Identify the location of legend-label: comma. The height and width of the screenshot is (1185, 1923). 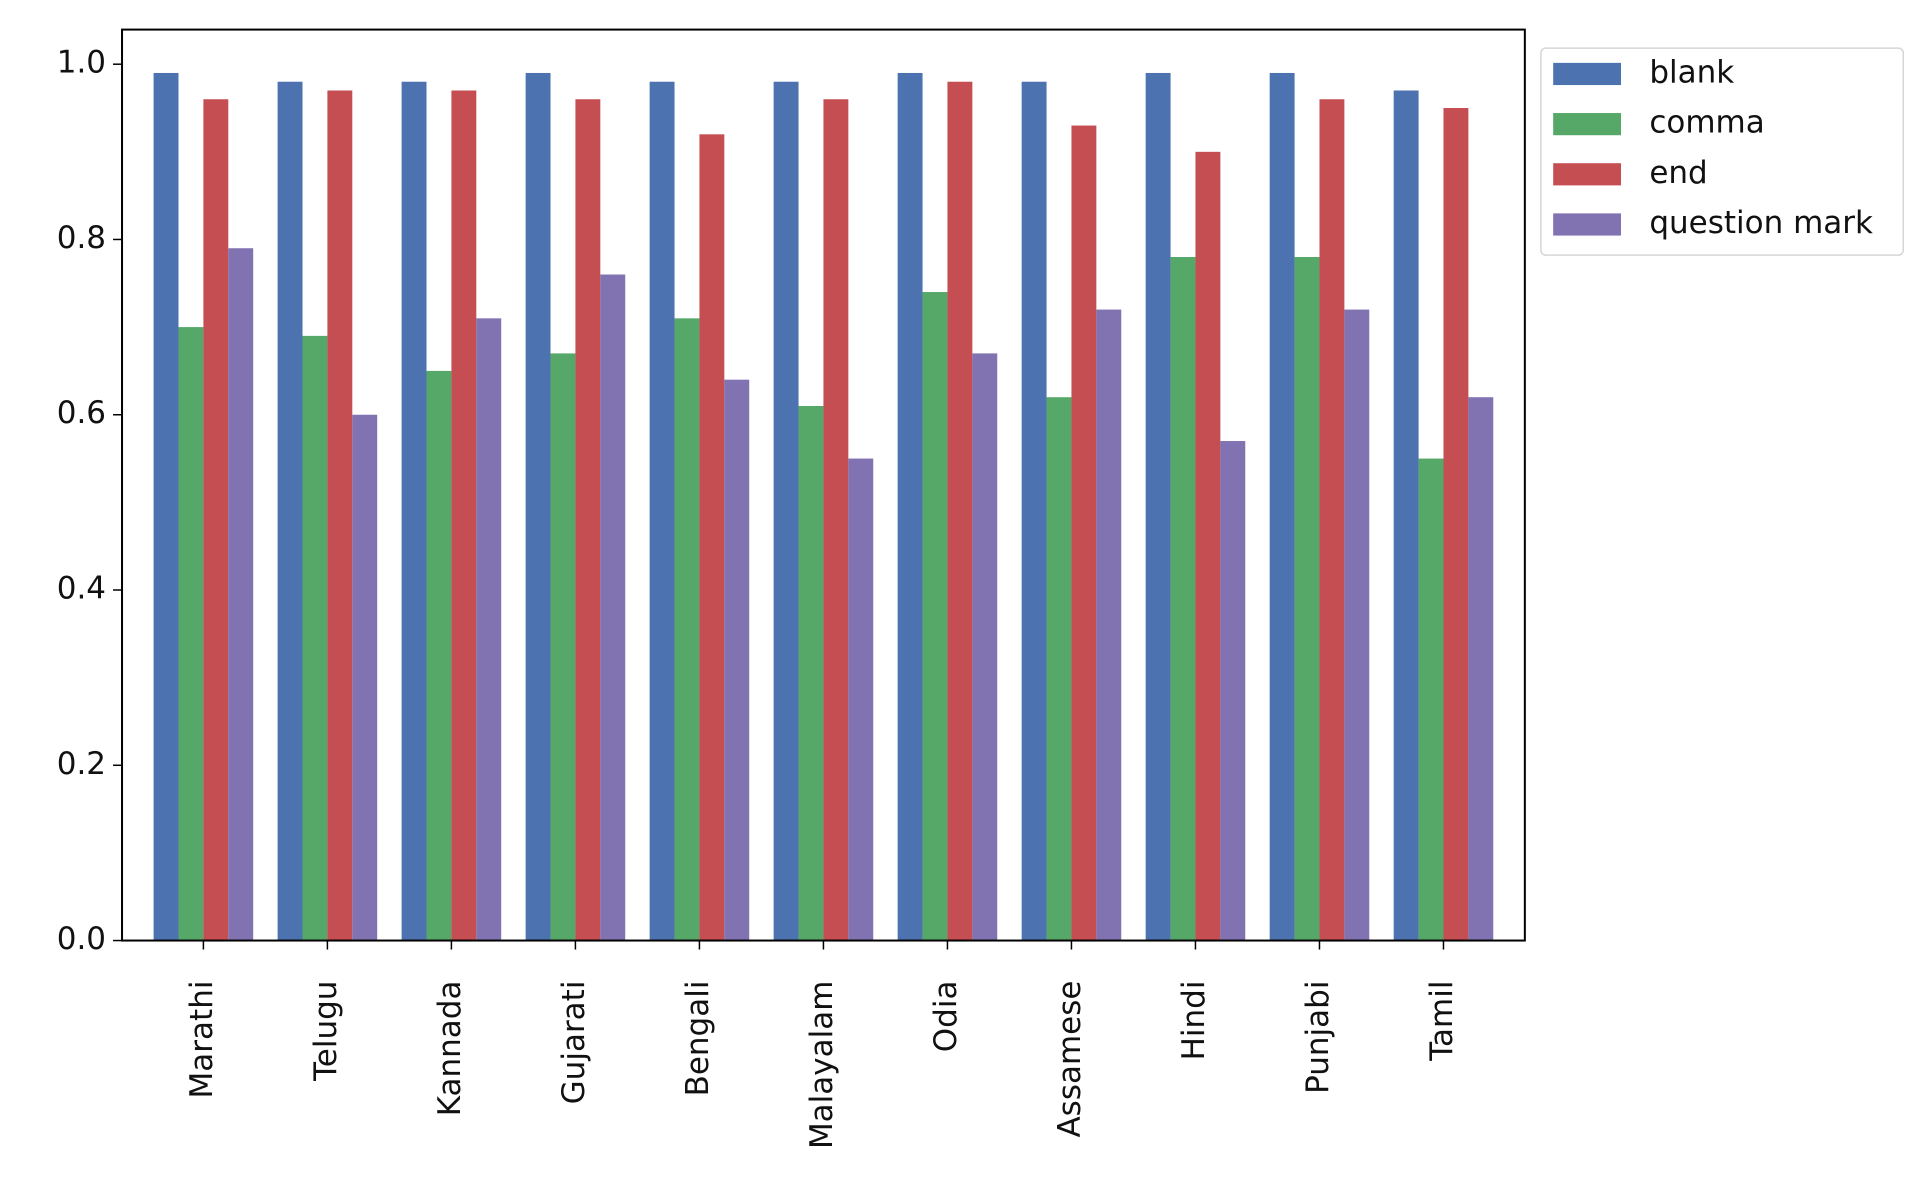
(1706, 123).